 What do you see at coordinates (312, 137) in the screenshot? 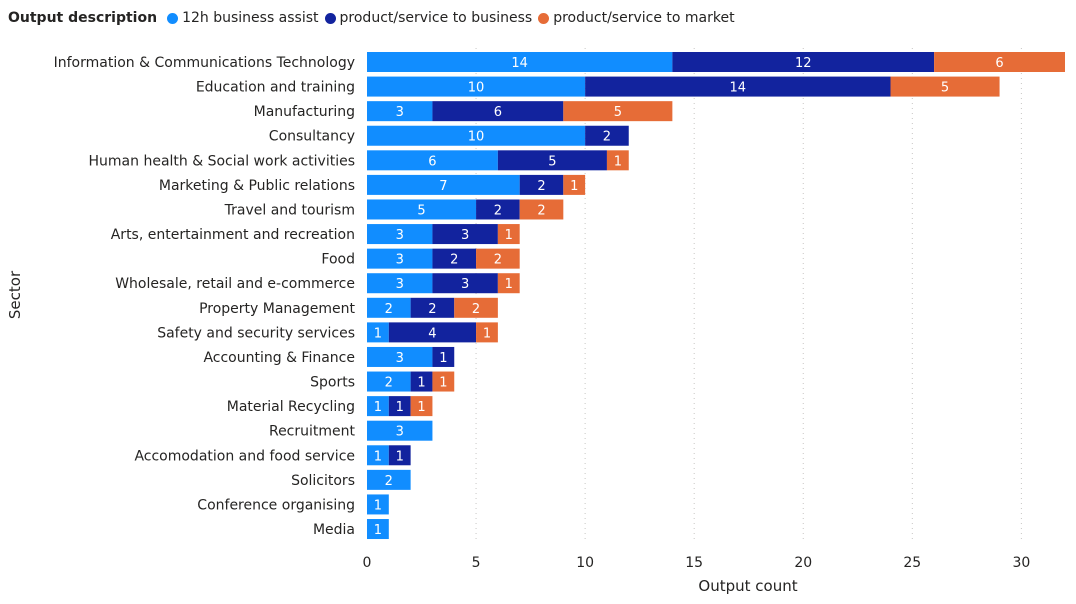
I see `category-label: Consultancy` at bounding box center [312, 137].